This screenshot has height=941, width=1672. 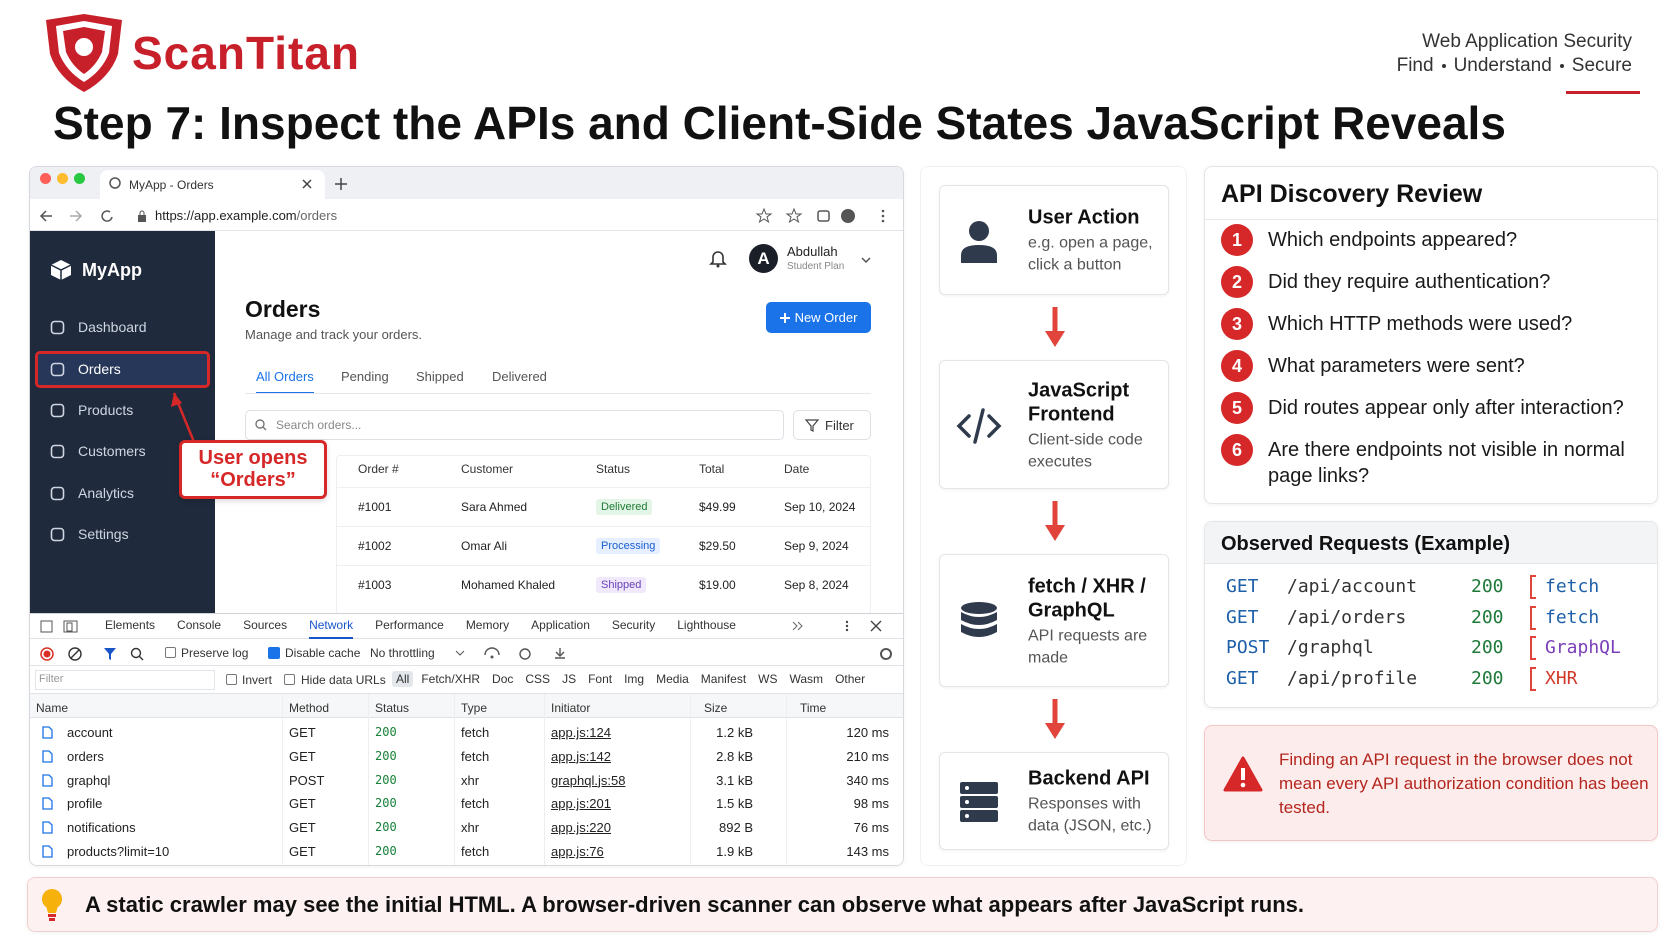 What do you see at coordinates (309, 708) in the screenshot?
I see `network-column: Method` at bounding box center [309, 708].